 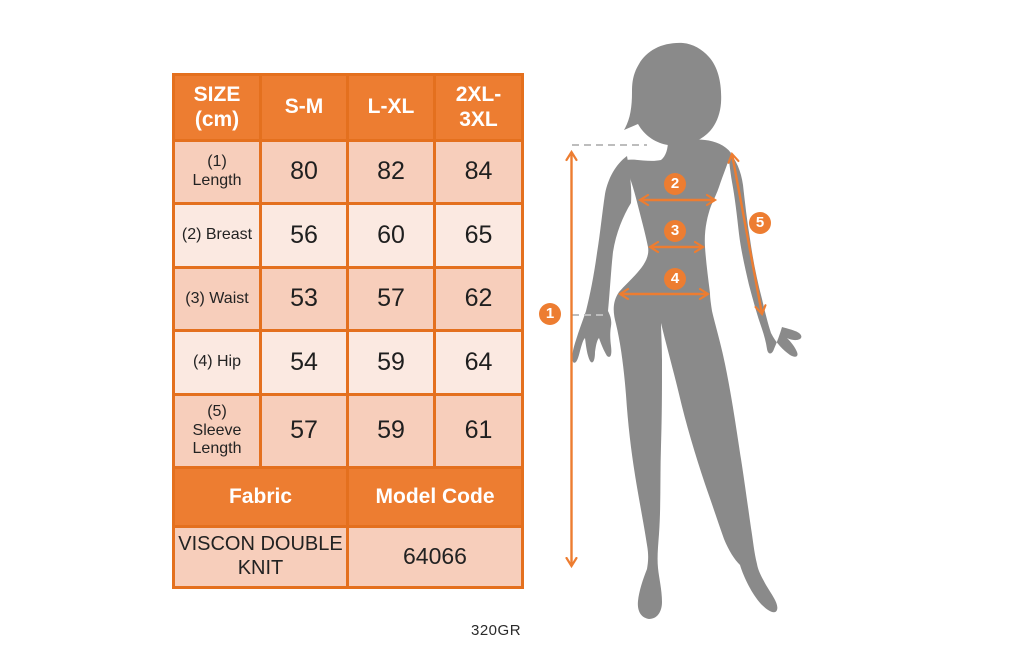 I want to click on measurement-value: 60, so click(x=391, y=235).